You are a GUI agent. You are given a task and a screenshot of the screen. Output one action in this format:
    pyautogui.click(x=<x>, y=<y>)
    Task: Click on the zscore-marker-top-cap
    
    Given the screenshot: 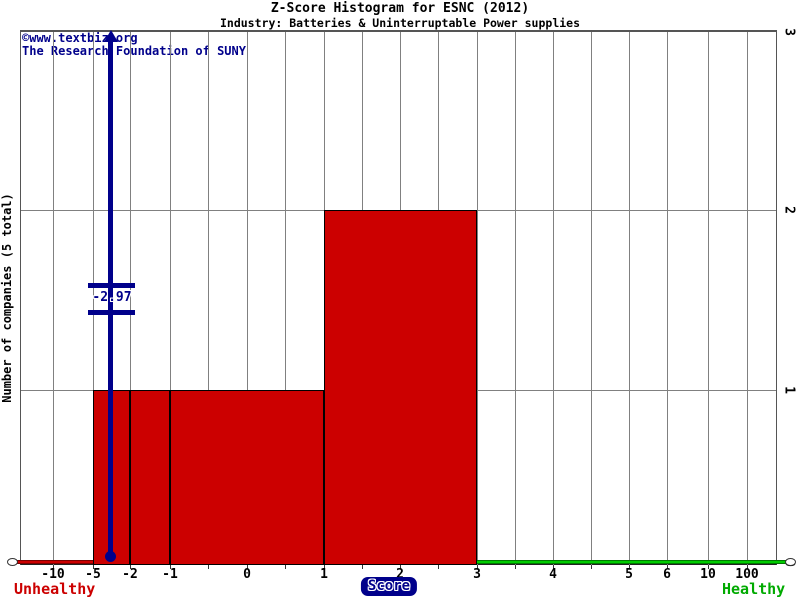 What is the action you would take?
    pyautogui.click(x=111, y=285)
    